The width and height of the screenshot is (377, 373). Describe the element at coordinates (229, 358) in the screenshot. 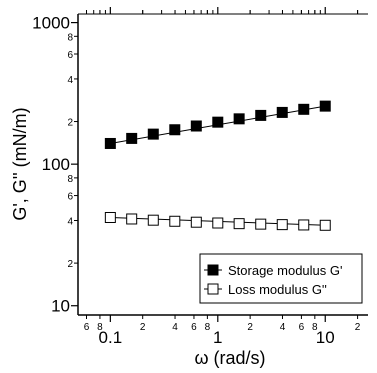

I see `x-axis-label: ω (rad/s)` at that location.